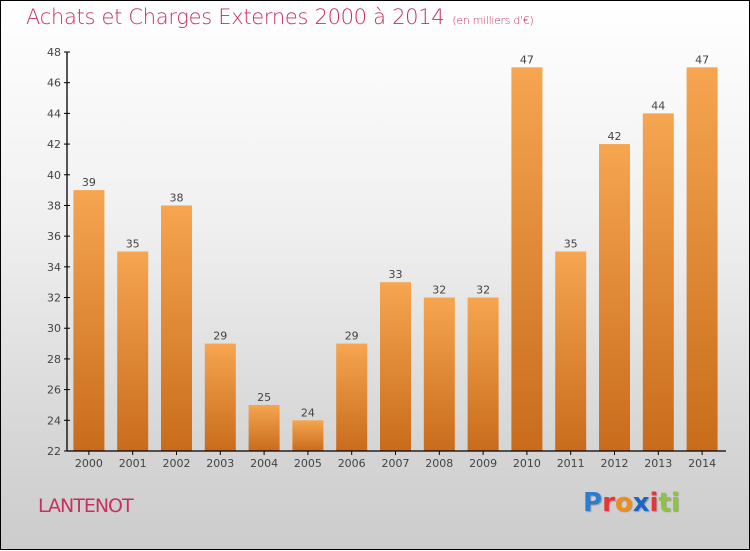 Image resolution: width=750 pixels, height=551 pixels. What do you see at coordinates (54, 390) in the screenshot?
I see `y-tick-label: 26` at bounding box center [54, 390].